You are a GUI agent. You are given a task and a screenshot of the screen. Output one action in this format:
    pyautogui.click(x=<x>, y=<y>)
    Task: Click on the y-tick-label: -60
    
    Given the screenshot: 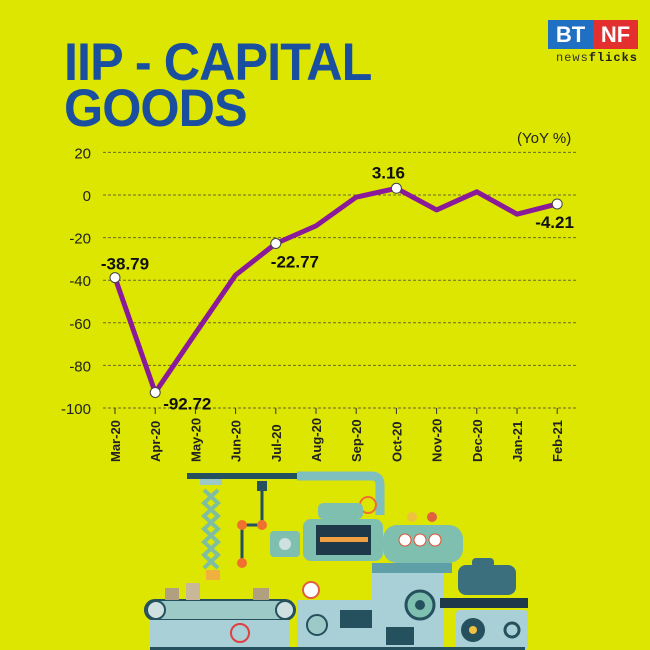 What is the action you would take?
    pyautogui.click(x=80, y=324)
    